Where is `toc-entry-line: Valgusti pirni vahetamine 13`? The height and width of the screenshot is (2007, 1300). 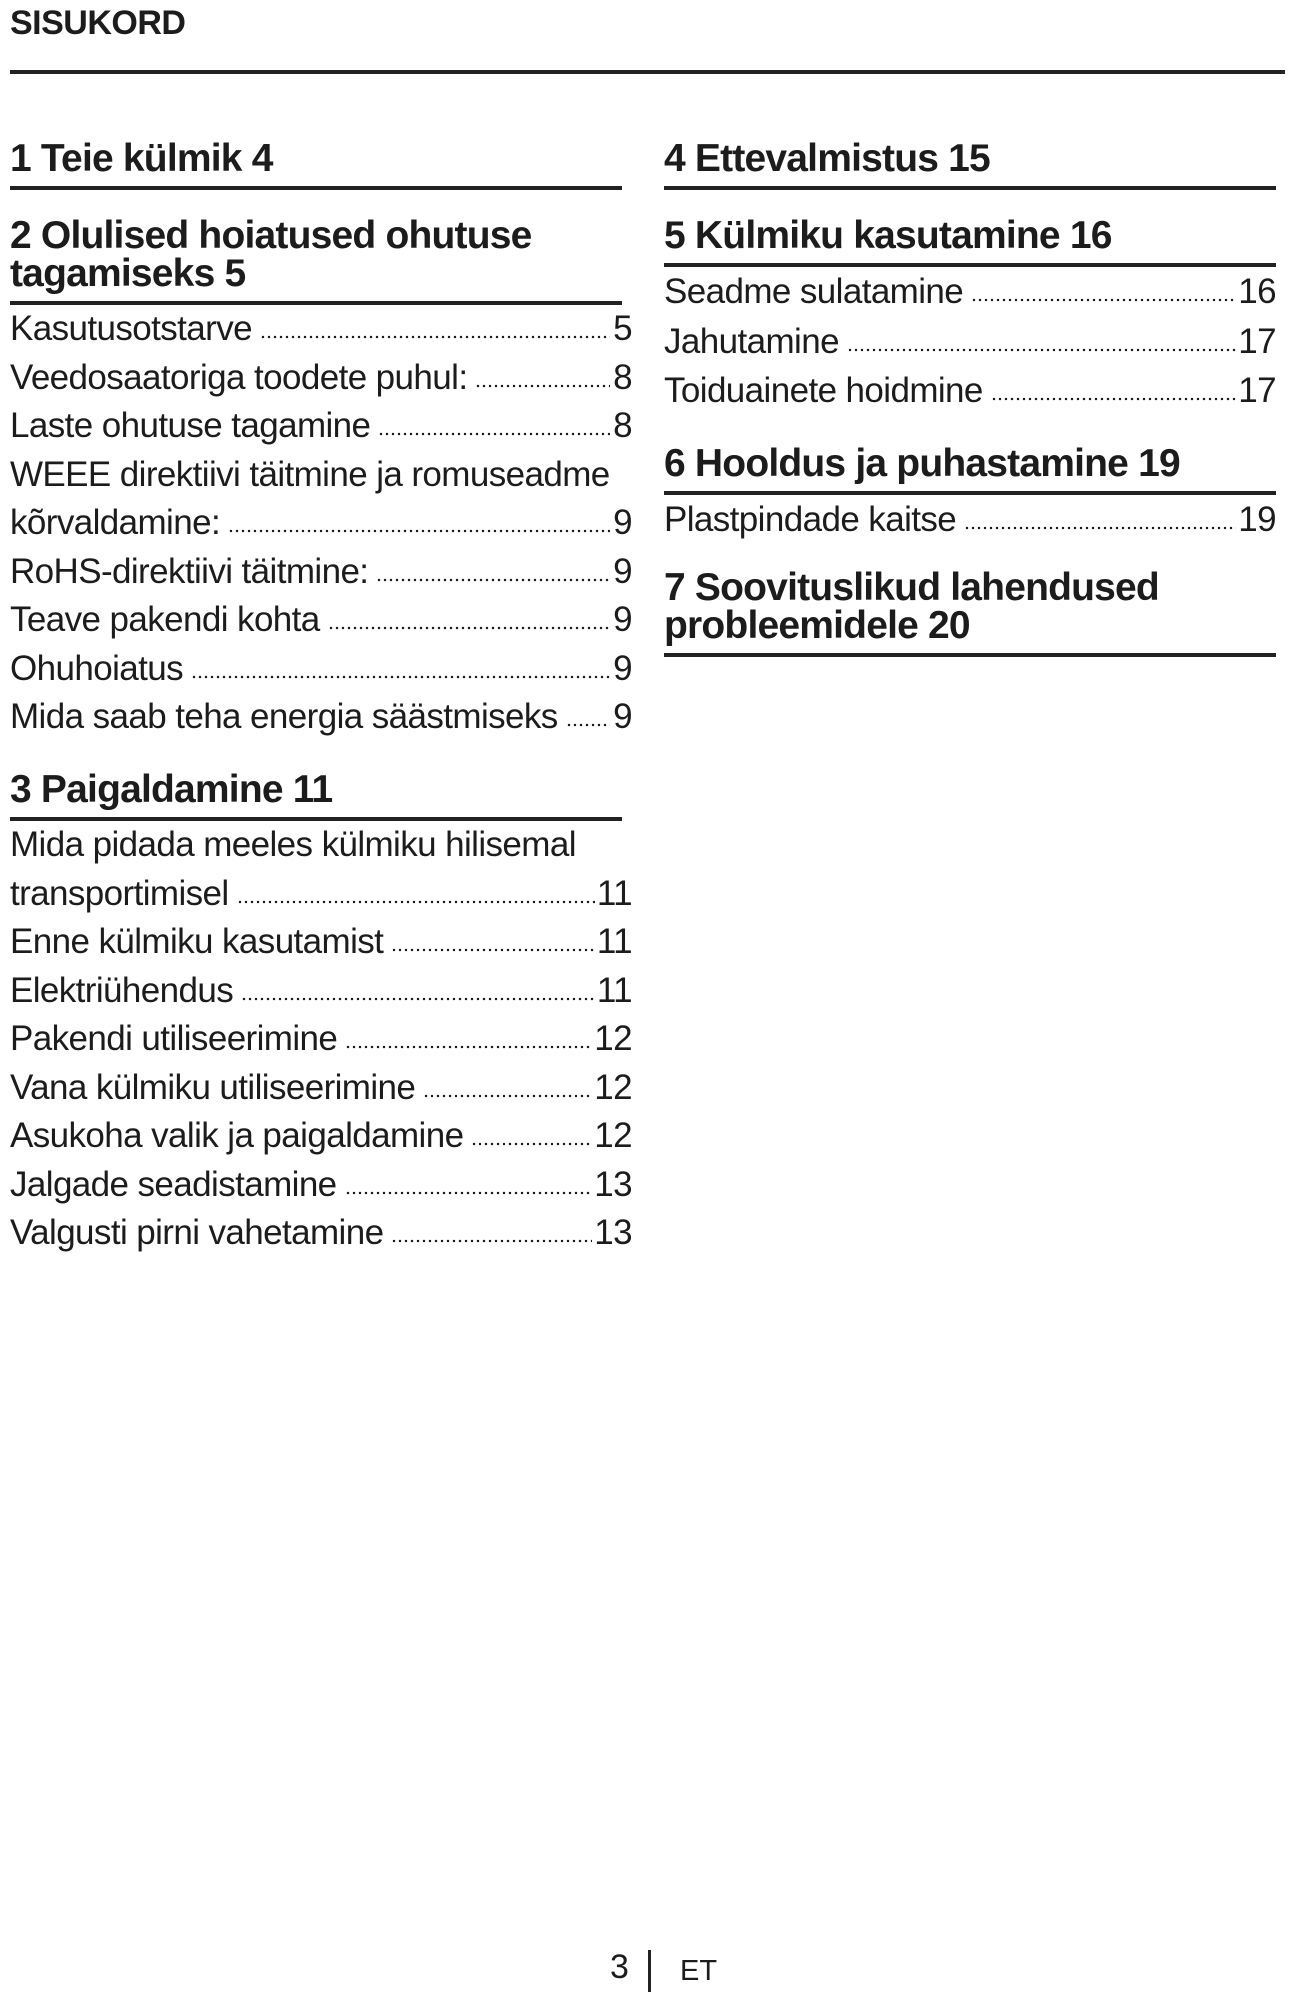
toc-entry-line: Valgusti pirni vahetamine 13 is located at coordinates (321, 1233).